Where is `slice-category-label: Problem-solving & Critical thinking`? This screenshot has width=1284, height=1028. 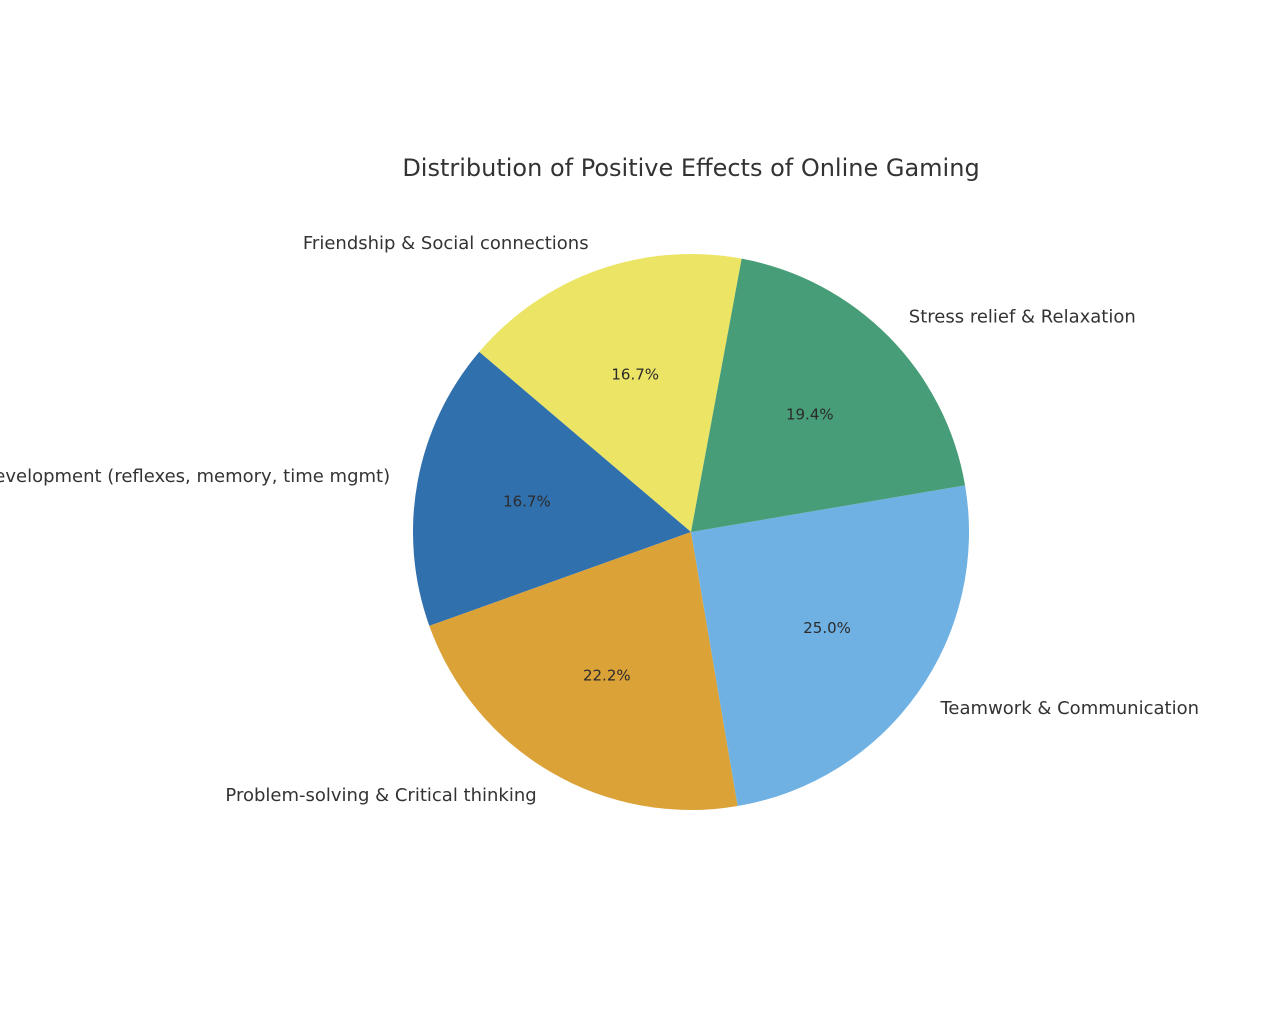
slice-category-label: Problem-solving & Critical thinking is located at coordinates (380, 795).